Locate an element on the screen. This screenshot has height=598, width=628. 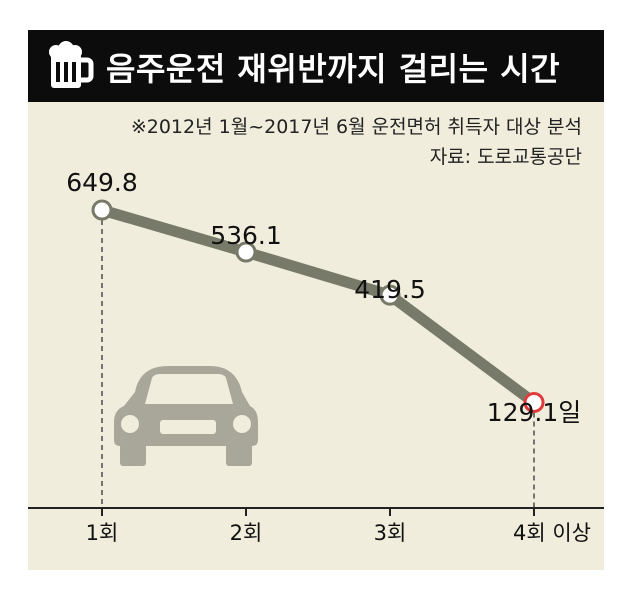
x-tick-label: 3회 is located at coordinates (390, 533).